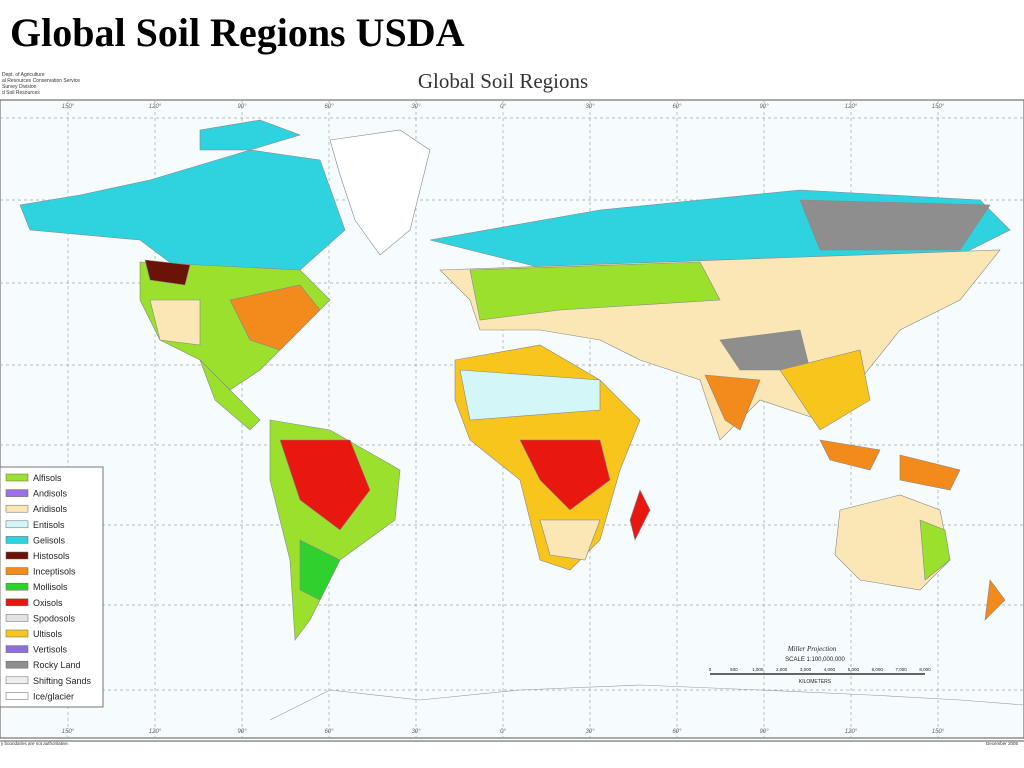 This screenshot has height=768, width=1024. I want to click on legend-label: Mollisols, so click(50, 587).